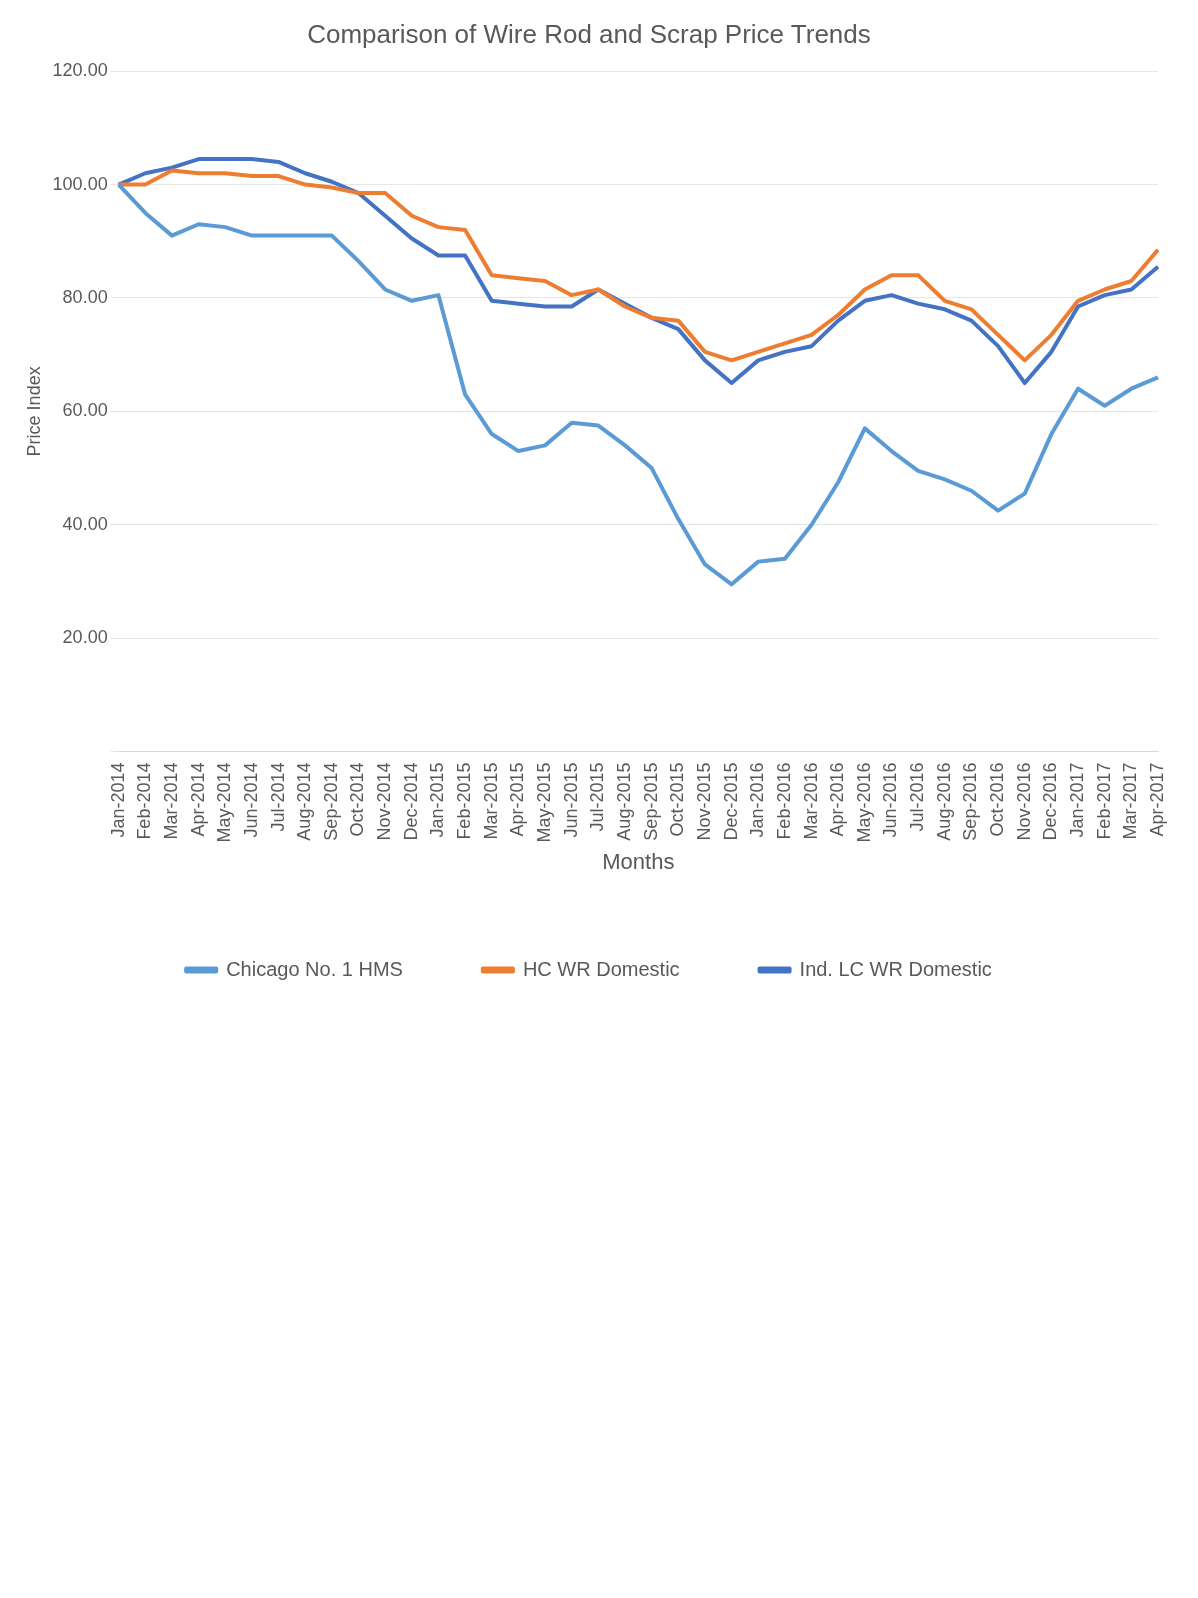 The width and height of the screenshot is (1198, 1598). What do you see at coordinates (80, 183) in the screenshot?
I see `y-tick-label: 100.00` at bounding box center [80, 183].